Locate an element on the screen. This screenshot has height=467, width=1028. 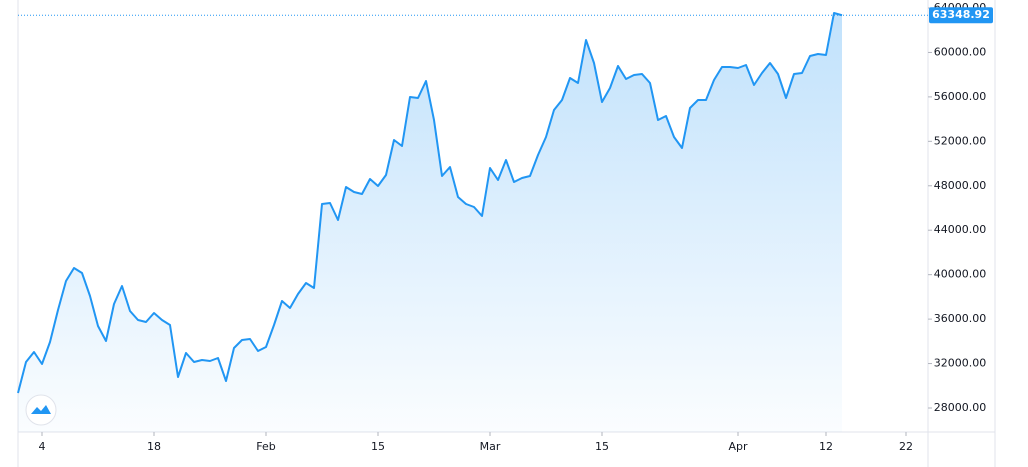
x-tick-label: 4 is located at coordinates (42, 446).